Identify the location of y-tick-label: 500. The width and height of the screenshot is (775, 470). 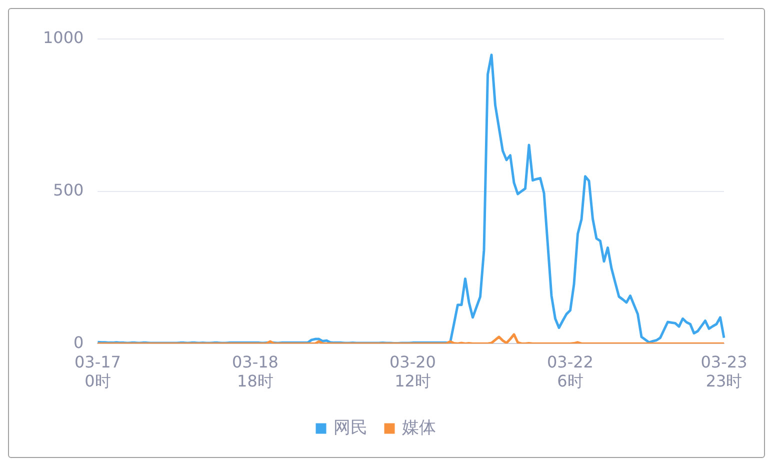
(68, 190).